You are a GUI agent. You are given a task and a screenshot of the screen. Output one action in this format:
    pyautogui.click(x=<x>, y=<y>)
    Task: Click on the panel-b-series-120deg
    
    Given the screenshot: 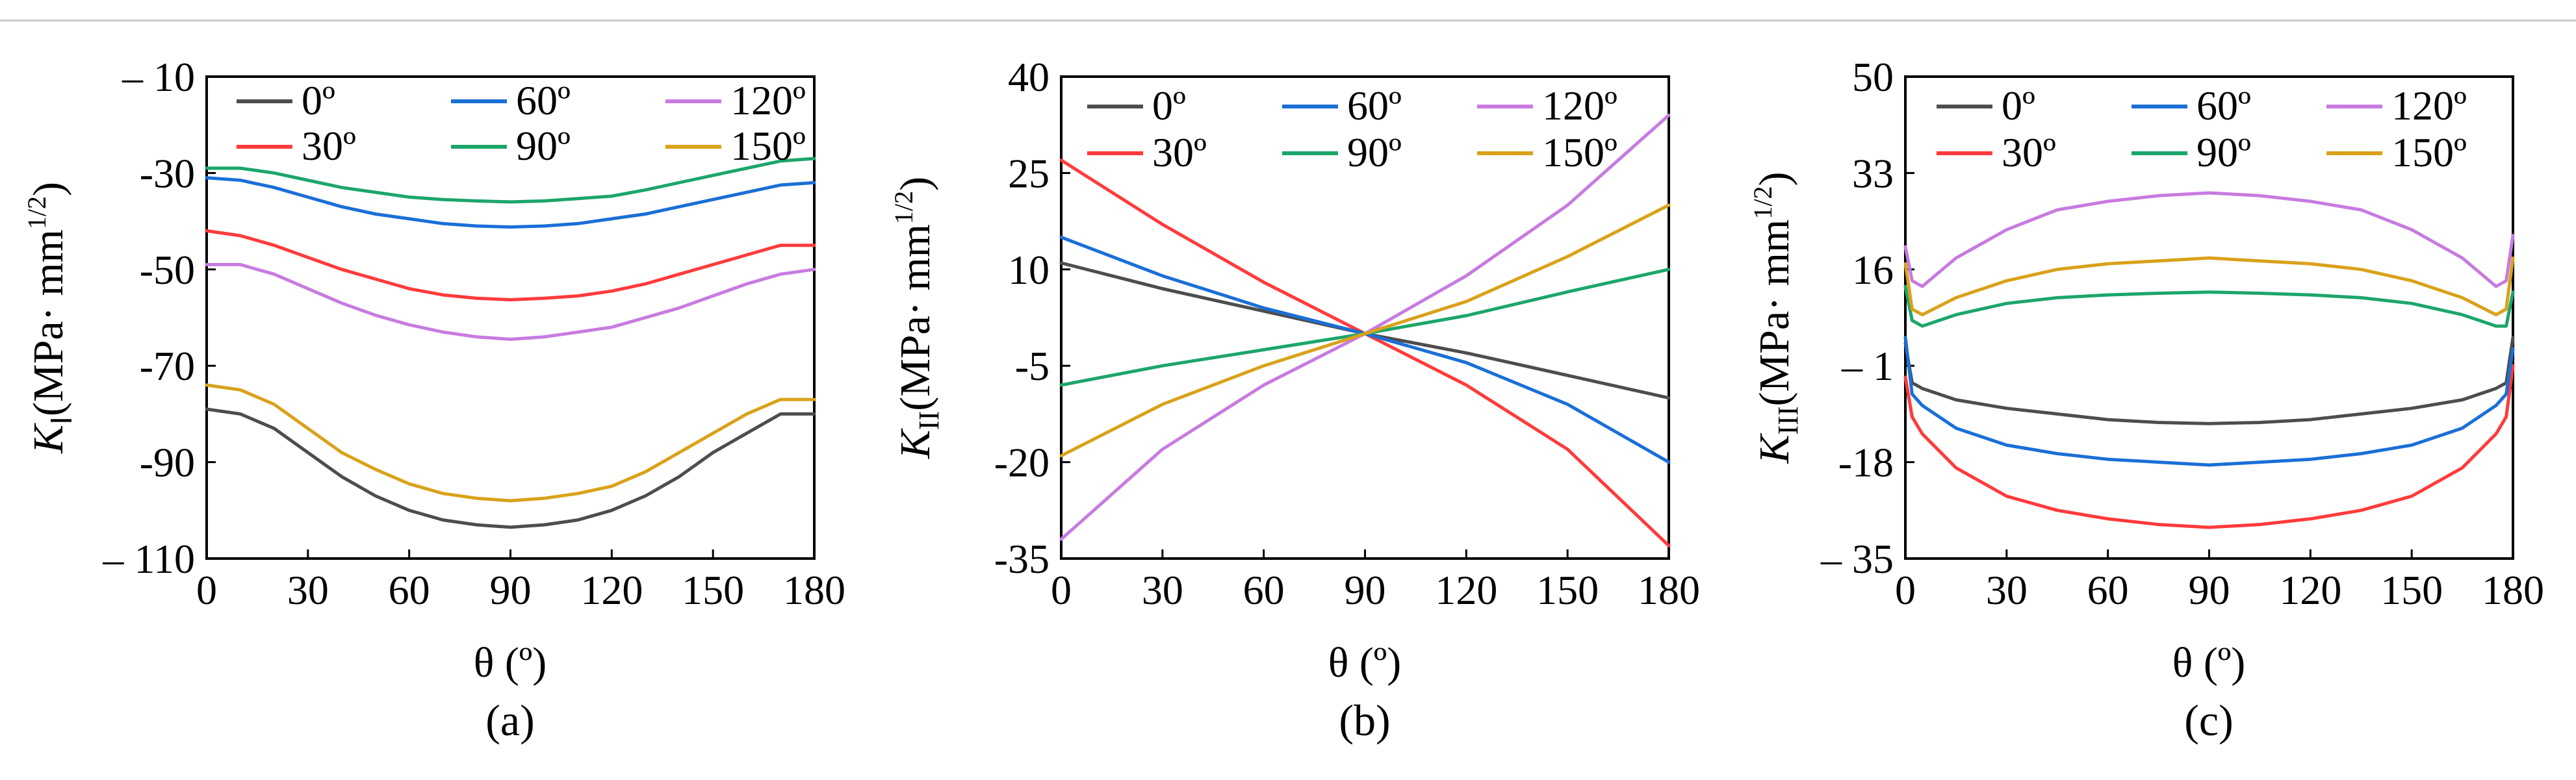 What is the action you would take?
    pyautogui.click(x=1365, y=327)
    